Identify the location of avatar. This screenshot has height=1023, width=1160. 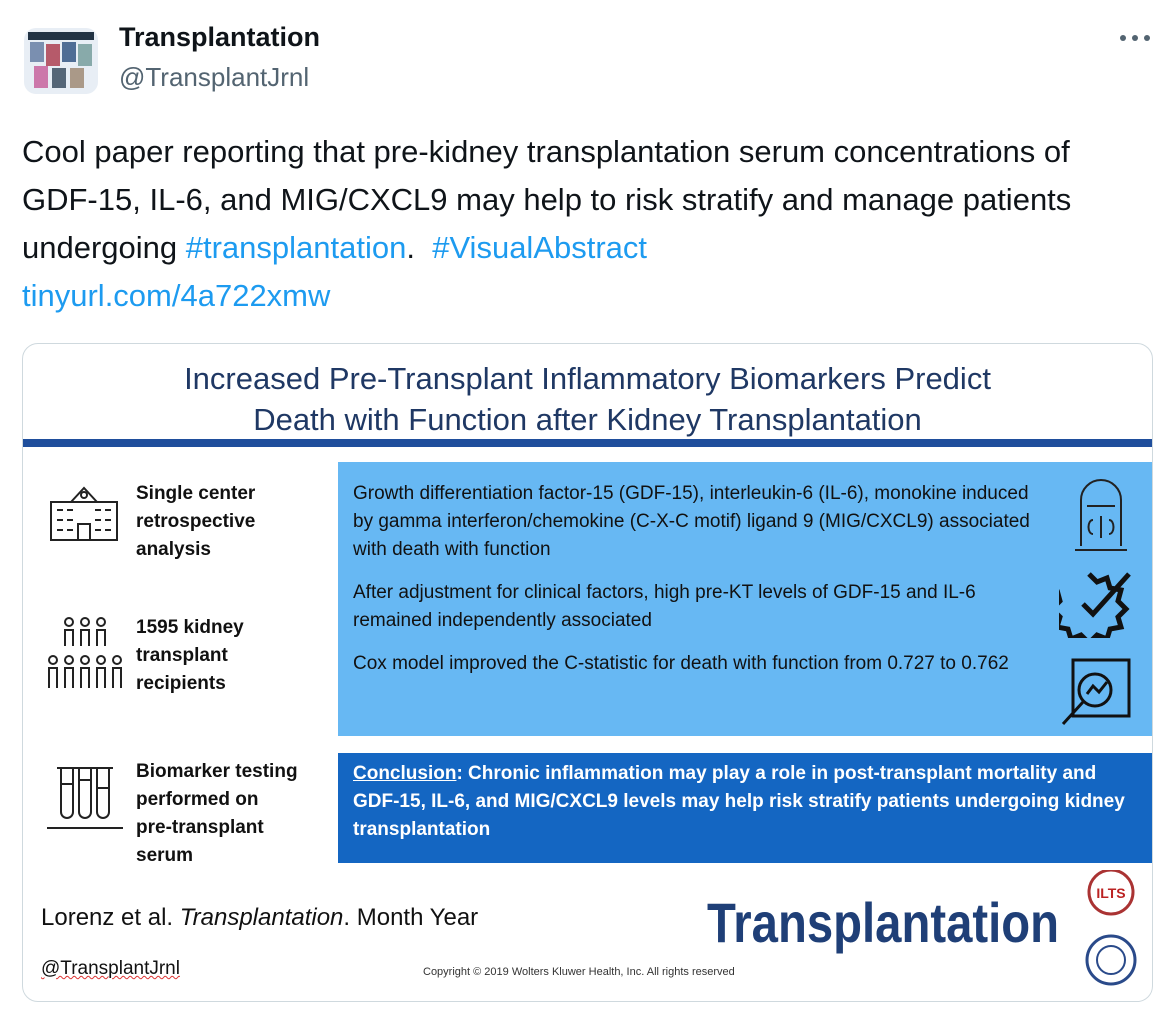
(61, 61).